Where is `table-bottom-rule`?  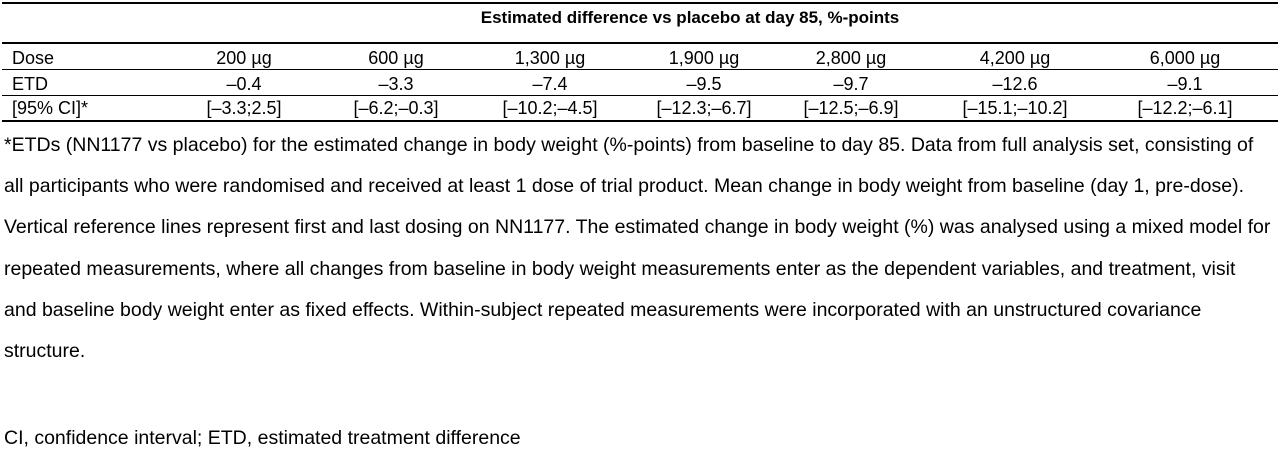 table-bottom-rule is located at coordinates (640, 121).